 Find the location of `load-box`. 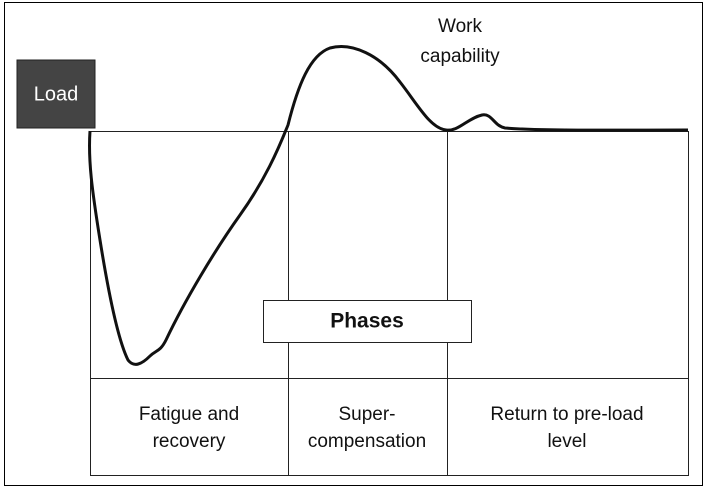

load-box is located at coordinates (56, 94).